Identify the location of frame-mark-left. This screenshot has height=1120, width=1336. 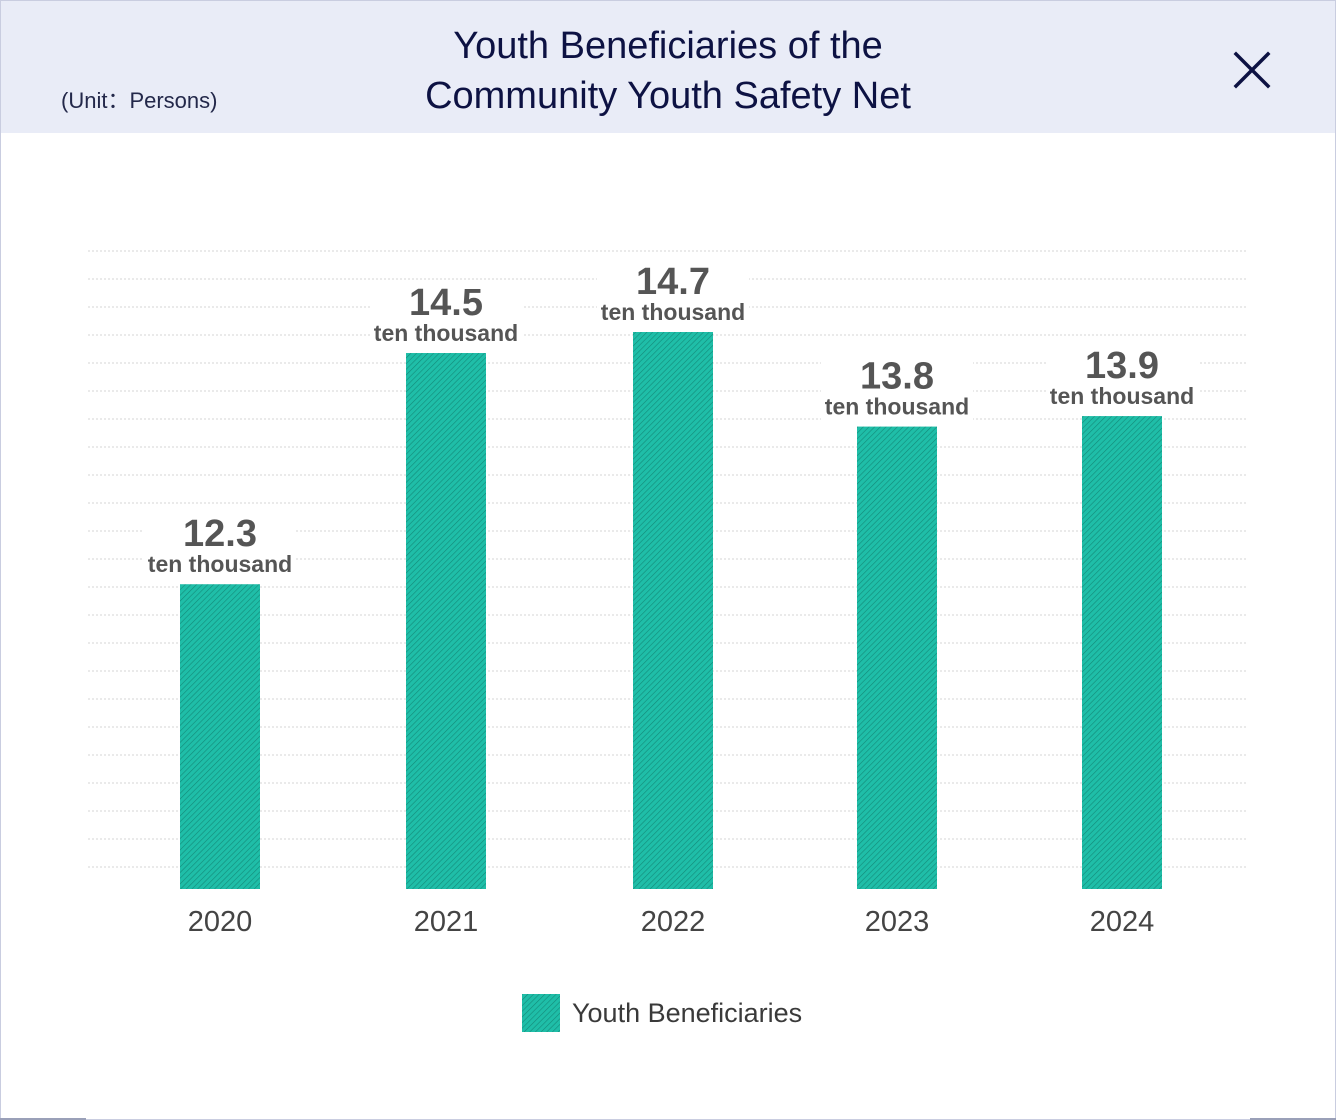
(43, 1119).